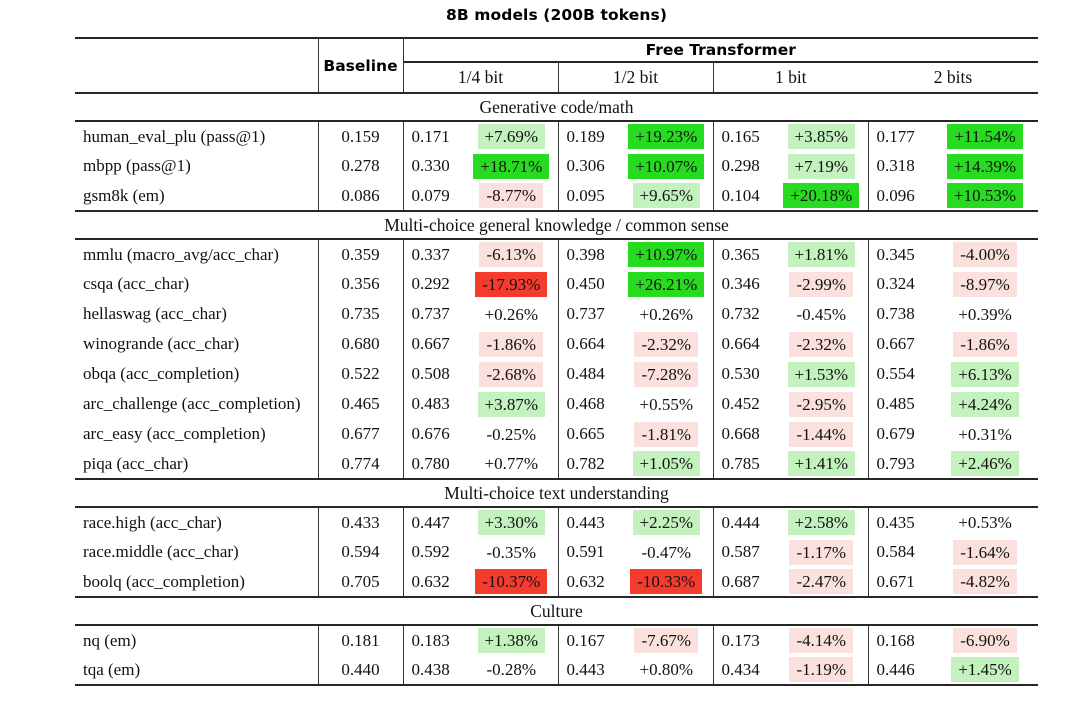 The image size is (1080, 702). Describe the element at coordinates (556, 77) in the screenshot. I see `header-row-bits: 1/4 bit 1/2 bit 1 bit 2 bits` at that location.